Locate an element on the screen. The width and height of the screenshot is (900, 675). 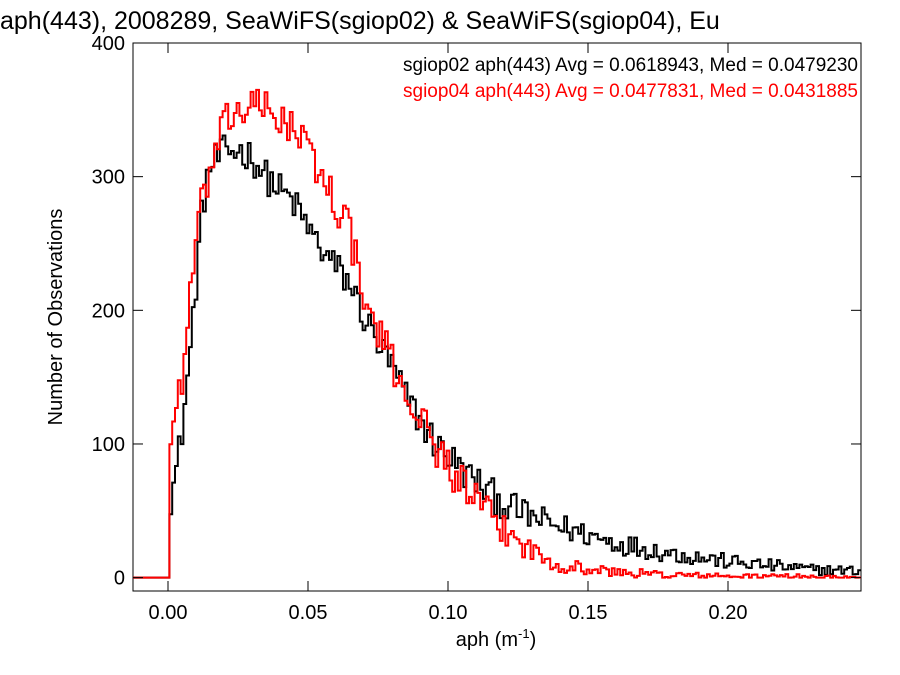
x-tick-label: 0.00 is located at coordinates (168, 613).